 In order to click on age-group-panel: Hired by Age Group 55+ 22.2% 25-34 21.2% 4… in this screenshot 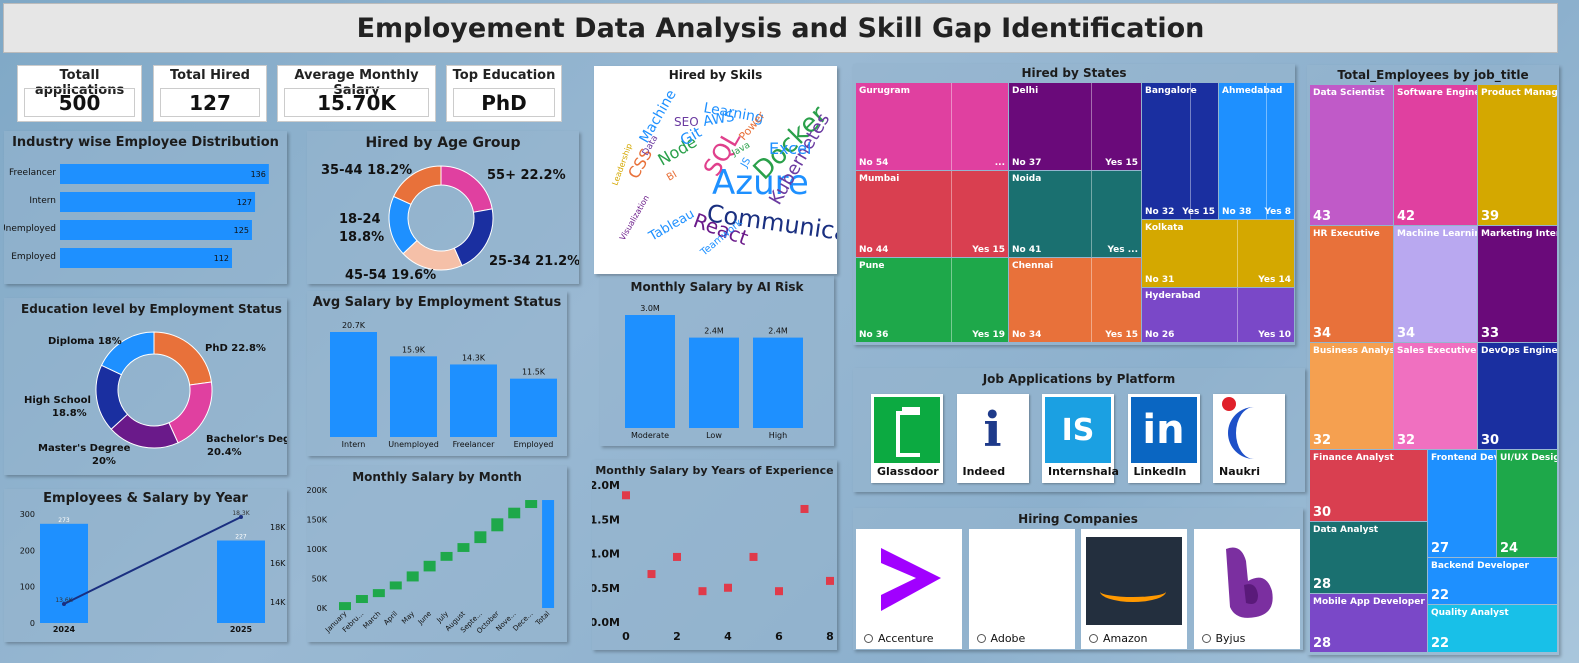, I will do `click(443, 207)`.